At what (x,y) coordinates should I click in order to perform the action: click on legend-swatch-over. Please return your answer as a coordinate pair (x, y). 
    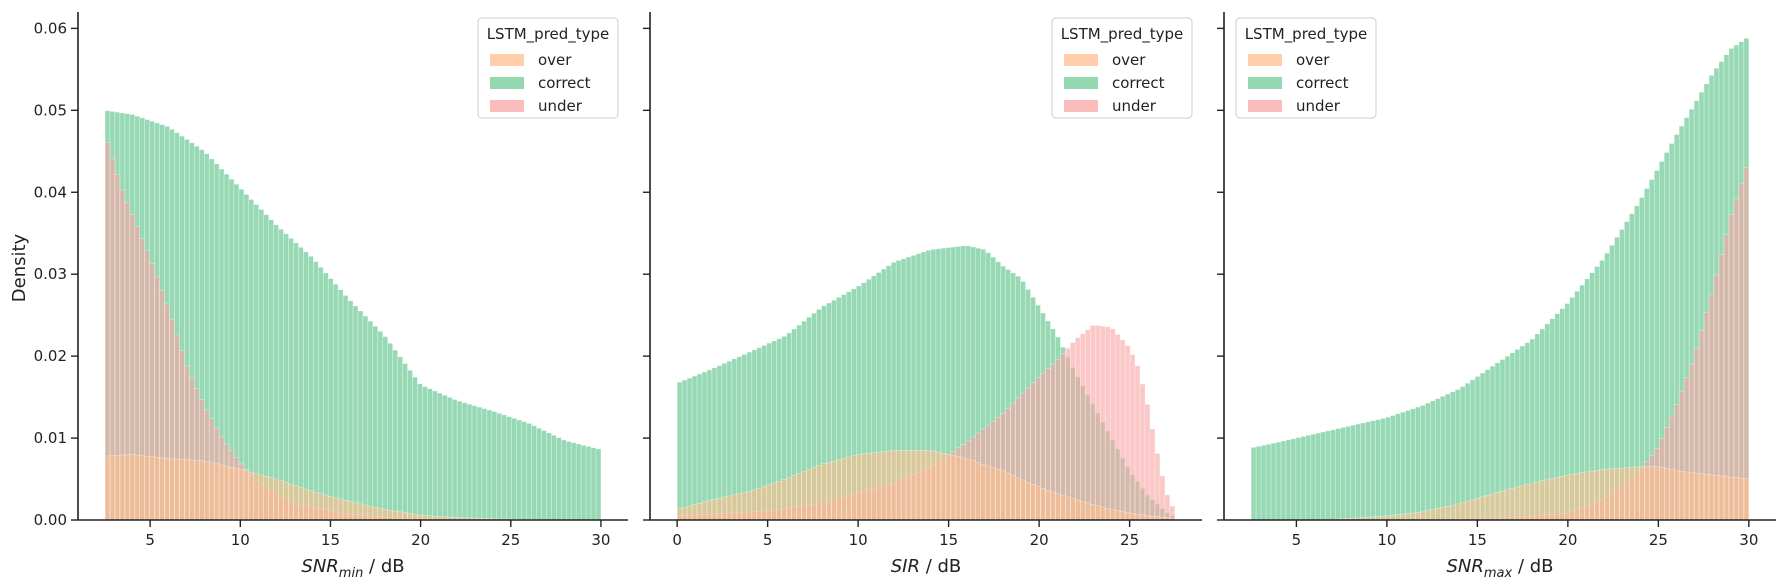
    Looking at the image, I should click on (1265, 60).